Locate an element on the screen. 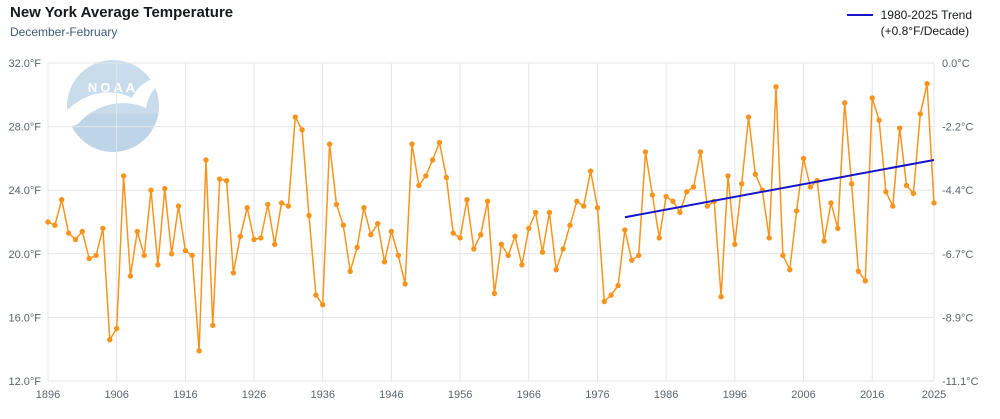 The image size is (1000, 419). data-point-1927 is located at coordinates (261, 238).